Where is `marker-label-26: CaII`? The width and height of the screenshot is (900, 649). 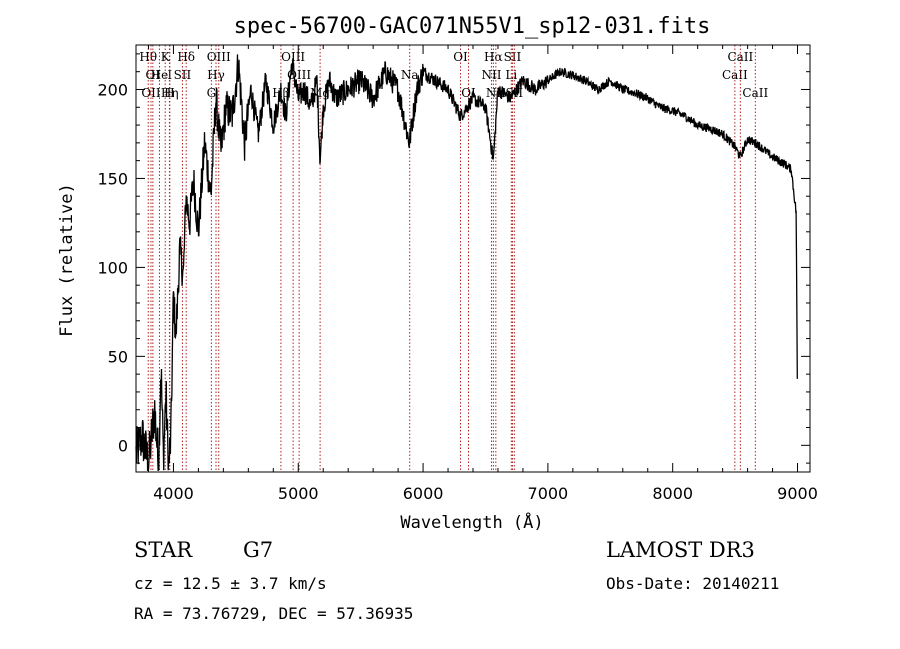 marker-label-26: CaII is located at coordinates (735, 75).